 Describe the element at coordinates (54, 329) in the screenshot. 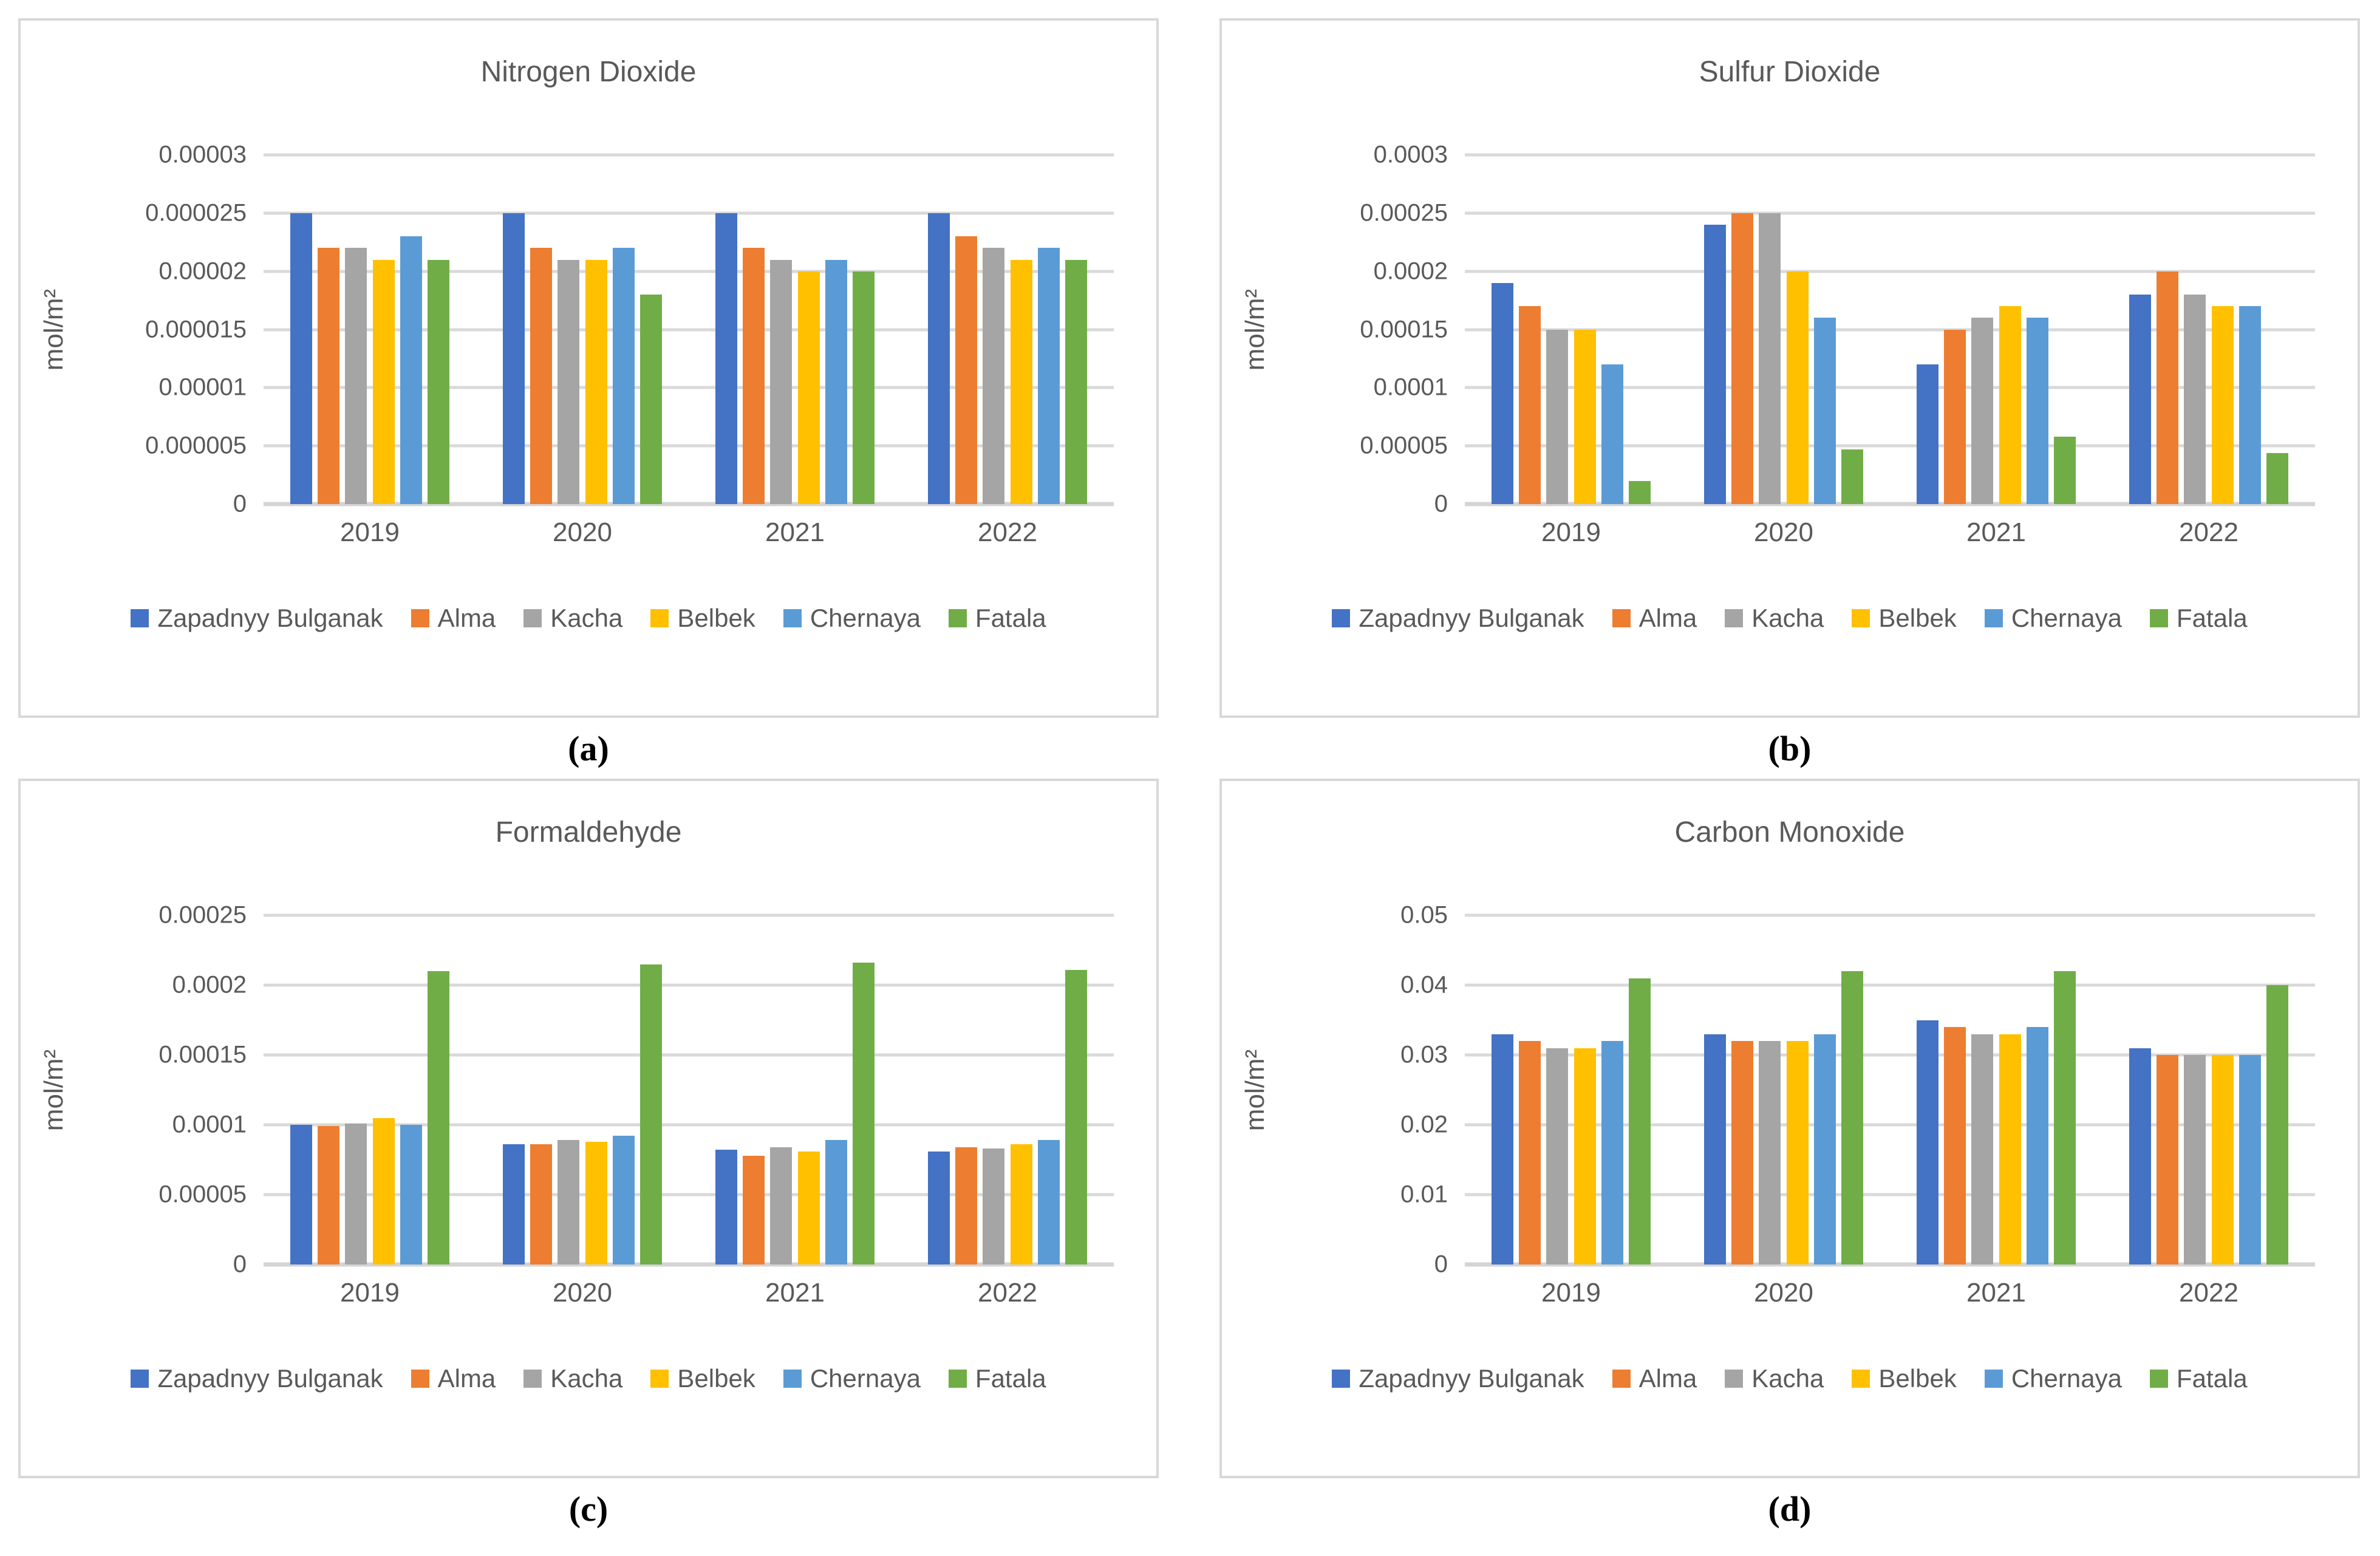

I see `y-axis-title: mol/m²` at that location.